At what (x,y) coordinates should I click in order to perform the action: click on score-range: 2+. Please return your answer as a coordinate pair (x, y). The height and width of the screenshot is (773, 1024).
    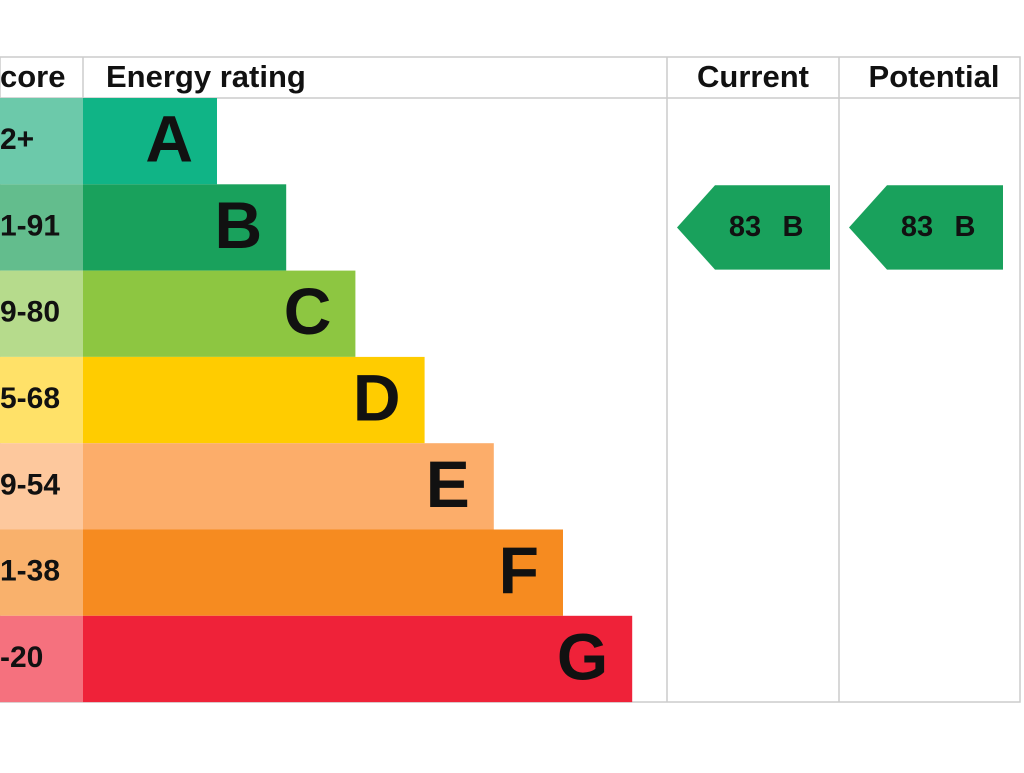
    Looking at the image, I should click on (17, 139).